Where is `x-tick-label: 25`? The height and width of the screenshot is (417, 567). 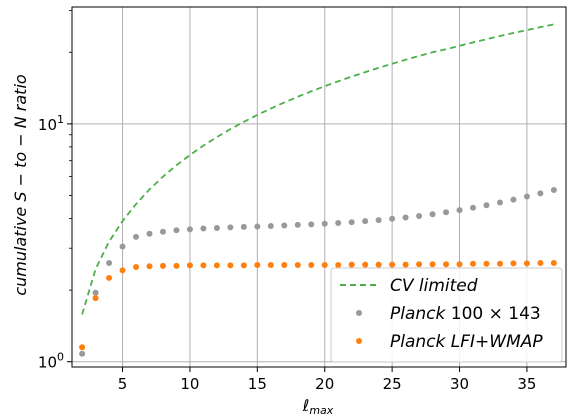
x-tick-label: 25 is located at coordinates (392, 384).